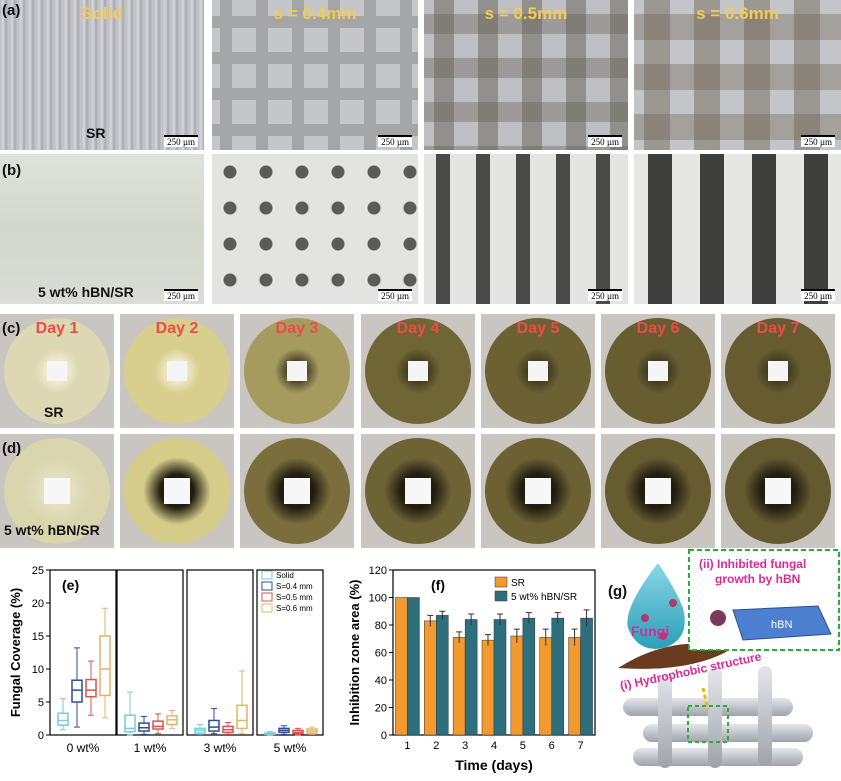 The image size is (841, 781). Describe the element at coordinates (315, 75) in the screenshot. I see `micrograph-sr-0.4mm: s = 0.4mm 250 µm` at that location.